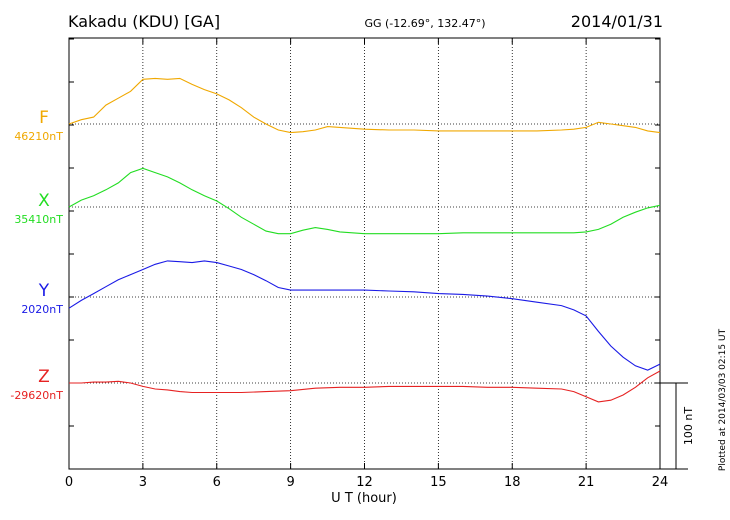  I want to click on series-name-z: Z, so click(44, 377).